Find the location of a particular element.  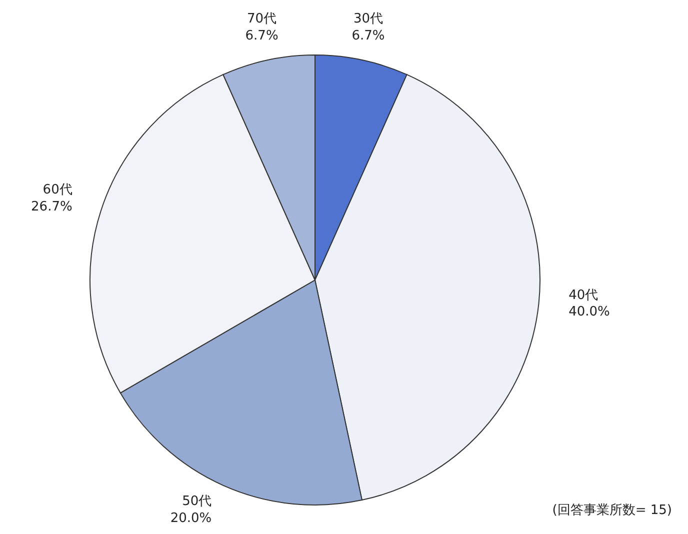

slice-label: 50代 is located at coordinates (197, 502).